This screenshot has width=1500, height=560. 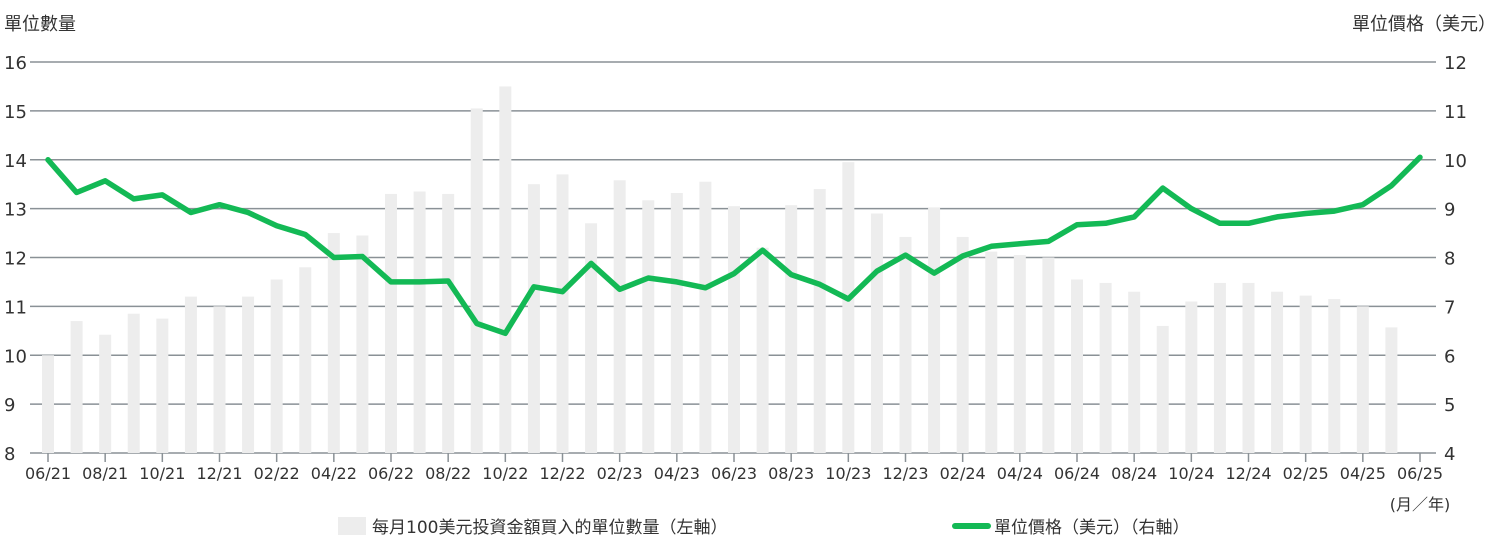 I want to click on right-tick-label: 9, so click(x=1449, y=210).